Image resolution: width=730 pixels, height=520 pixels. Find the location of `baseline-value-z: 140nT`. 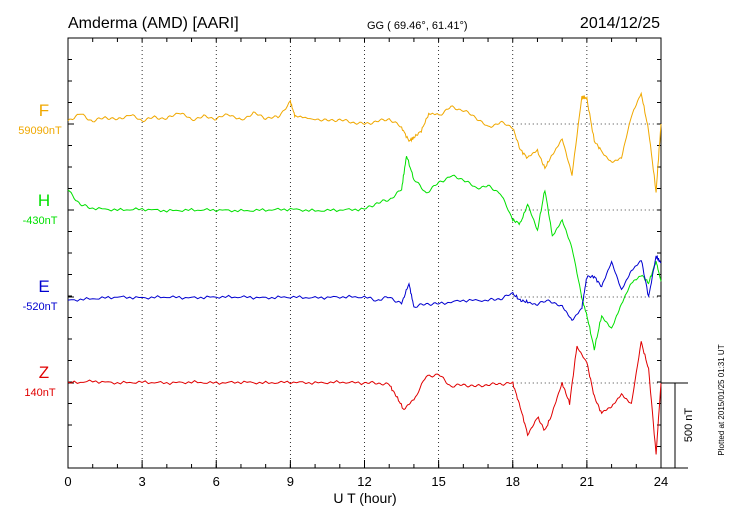

baseline-value-z: 140nT is located at coordinates (39, 393).